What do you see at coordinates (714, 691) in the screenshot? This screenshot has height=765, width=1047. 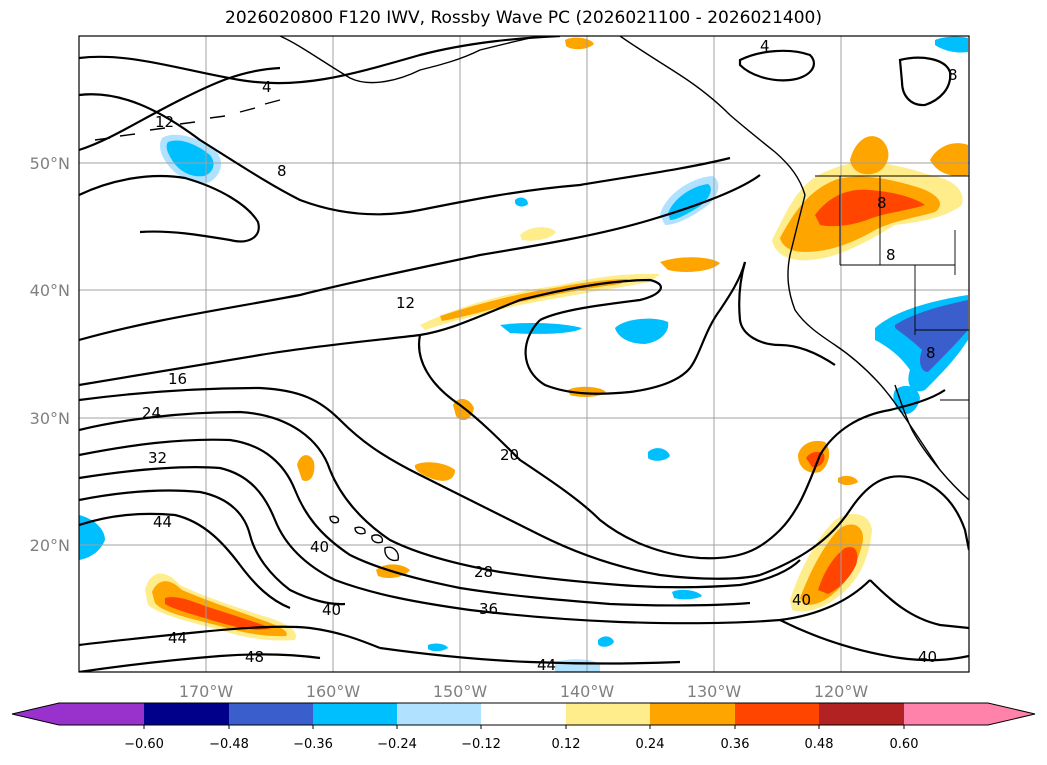 I see `lon-label: 130°W` at bounding box center [714, 691].